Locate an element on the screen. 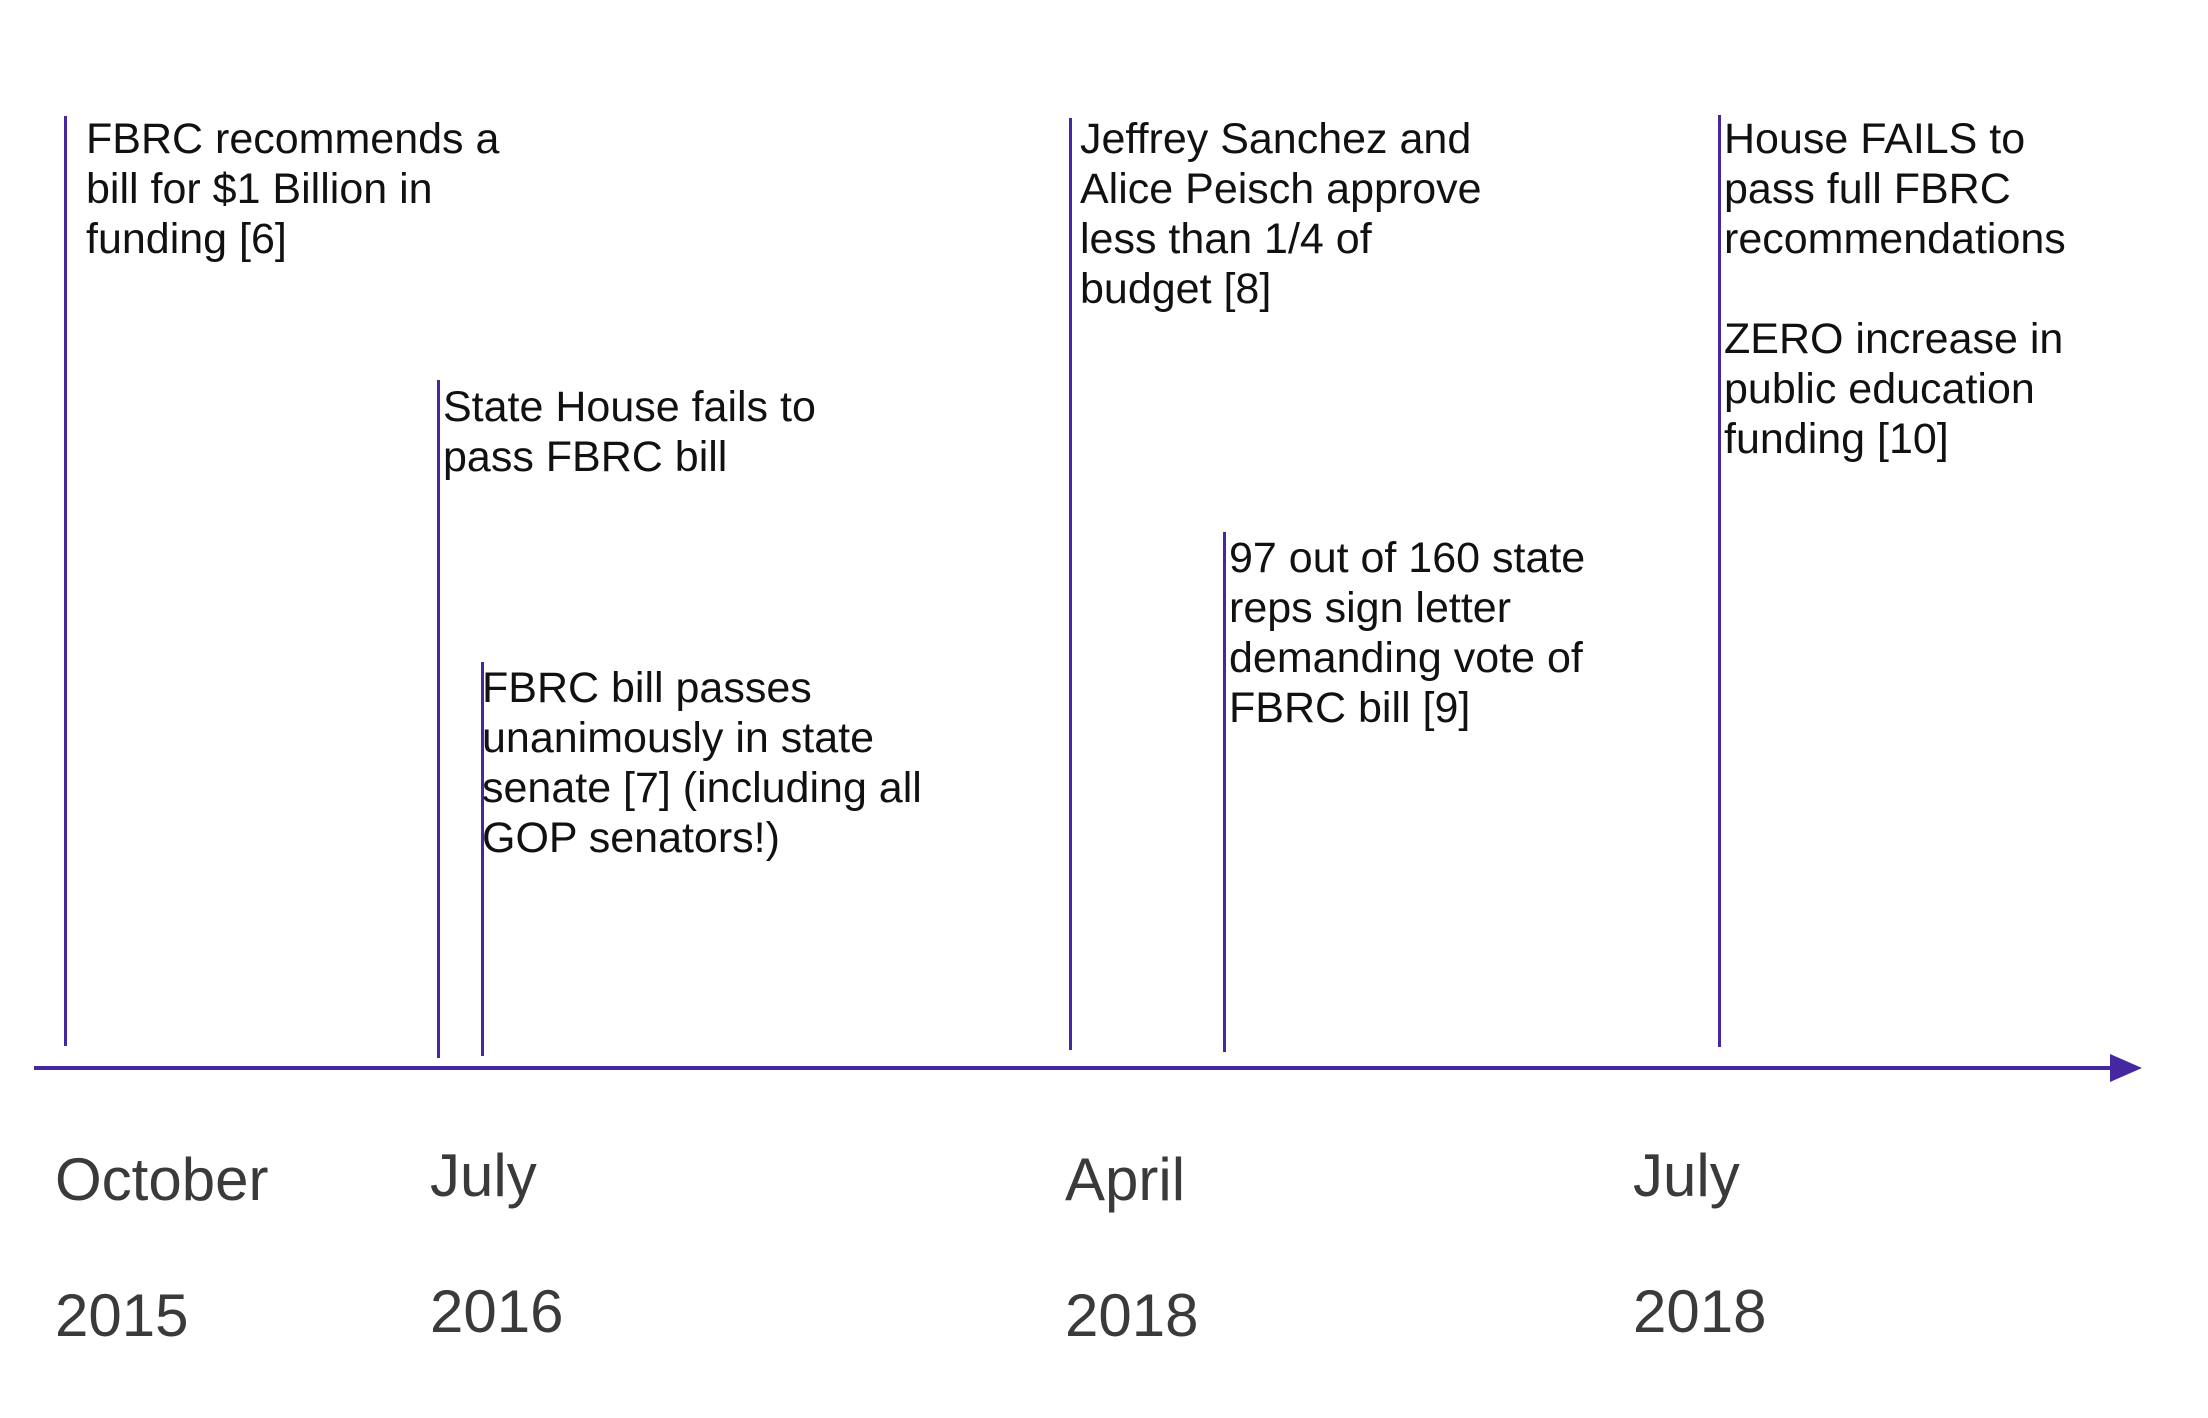 The width and height of the screenshot is (2208, 1418). axis-label-year: 2016 is located at coordinates (497, 1311).